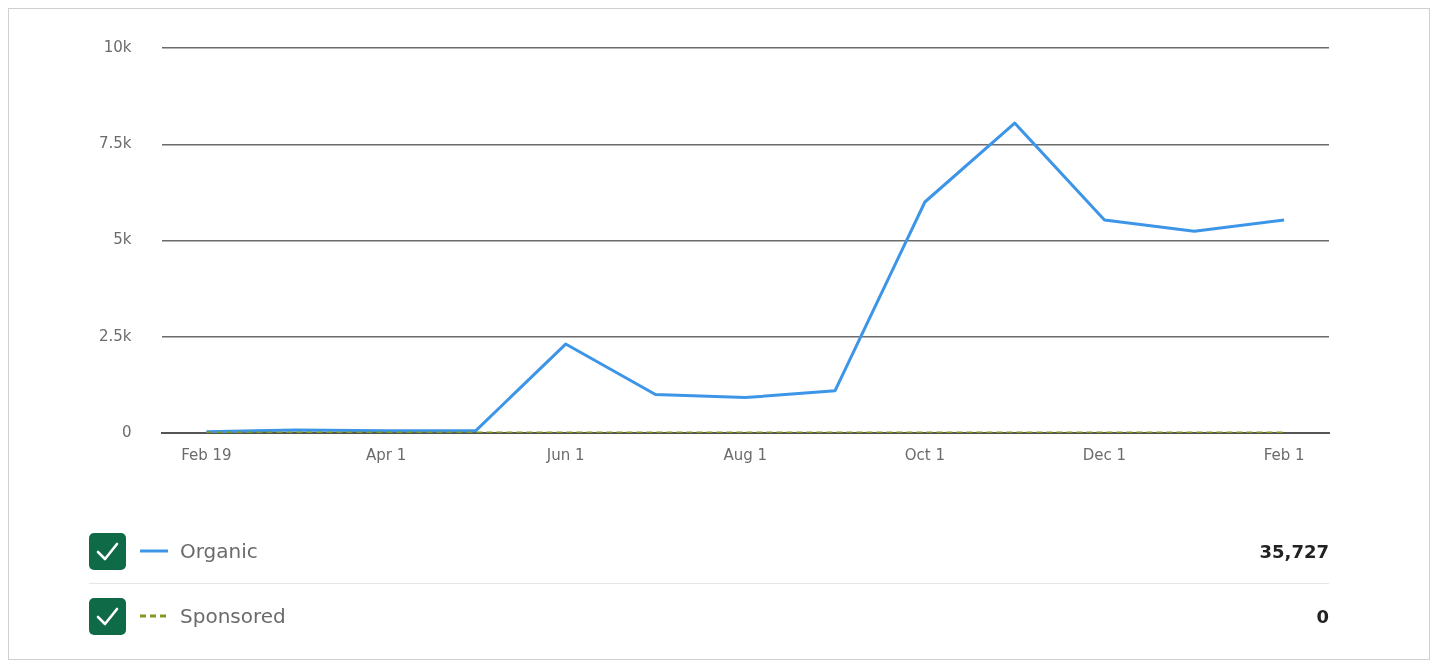 The height and width of the screenshot is (670, 1440). Describe the element at coordinates (126, 431) in the screenshot. I see `y-tick-label: 0` at that location.